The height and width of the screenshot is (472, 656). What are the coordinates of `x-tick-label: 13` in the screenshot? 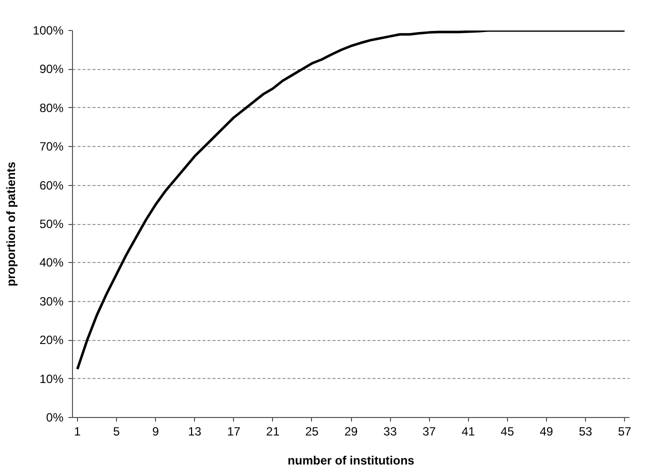 It's located at (195, 431).